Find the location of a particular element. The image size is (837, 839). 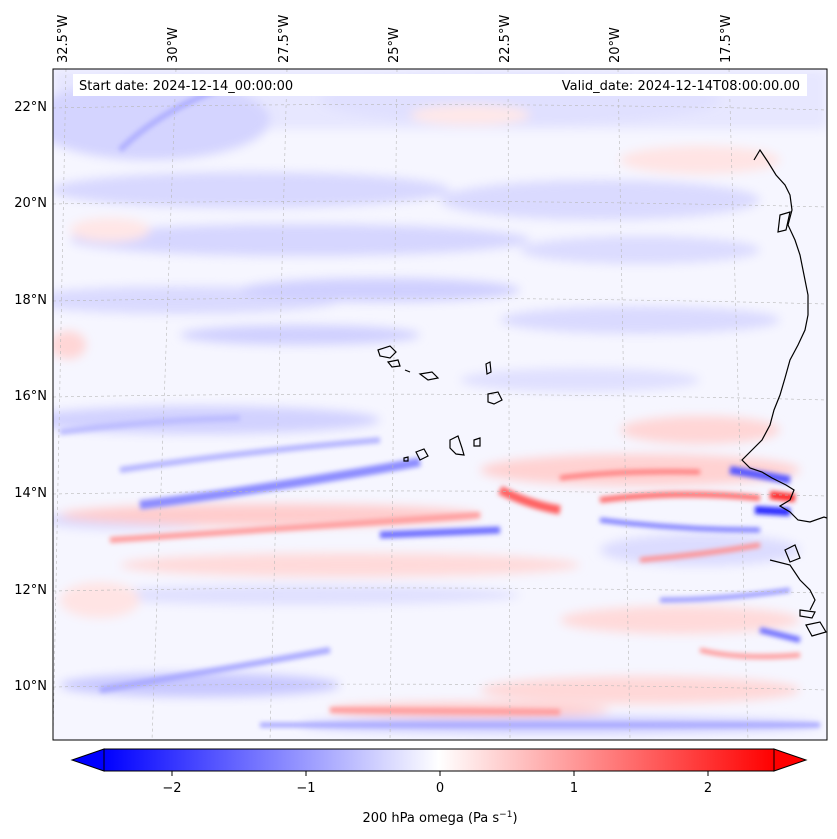

lon-label-17-5w: 17.5°W is located at coordinates (726, 39).